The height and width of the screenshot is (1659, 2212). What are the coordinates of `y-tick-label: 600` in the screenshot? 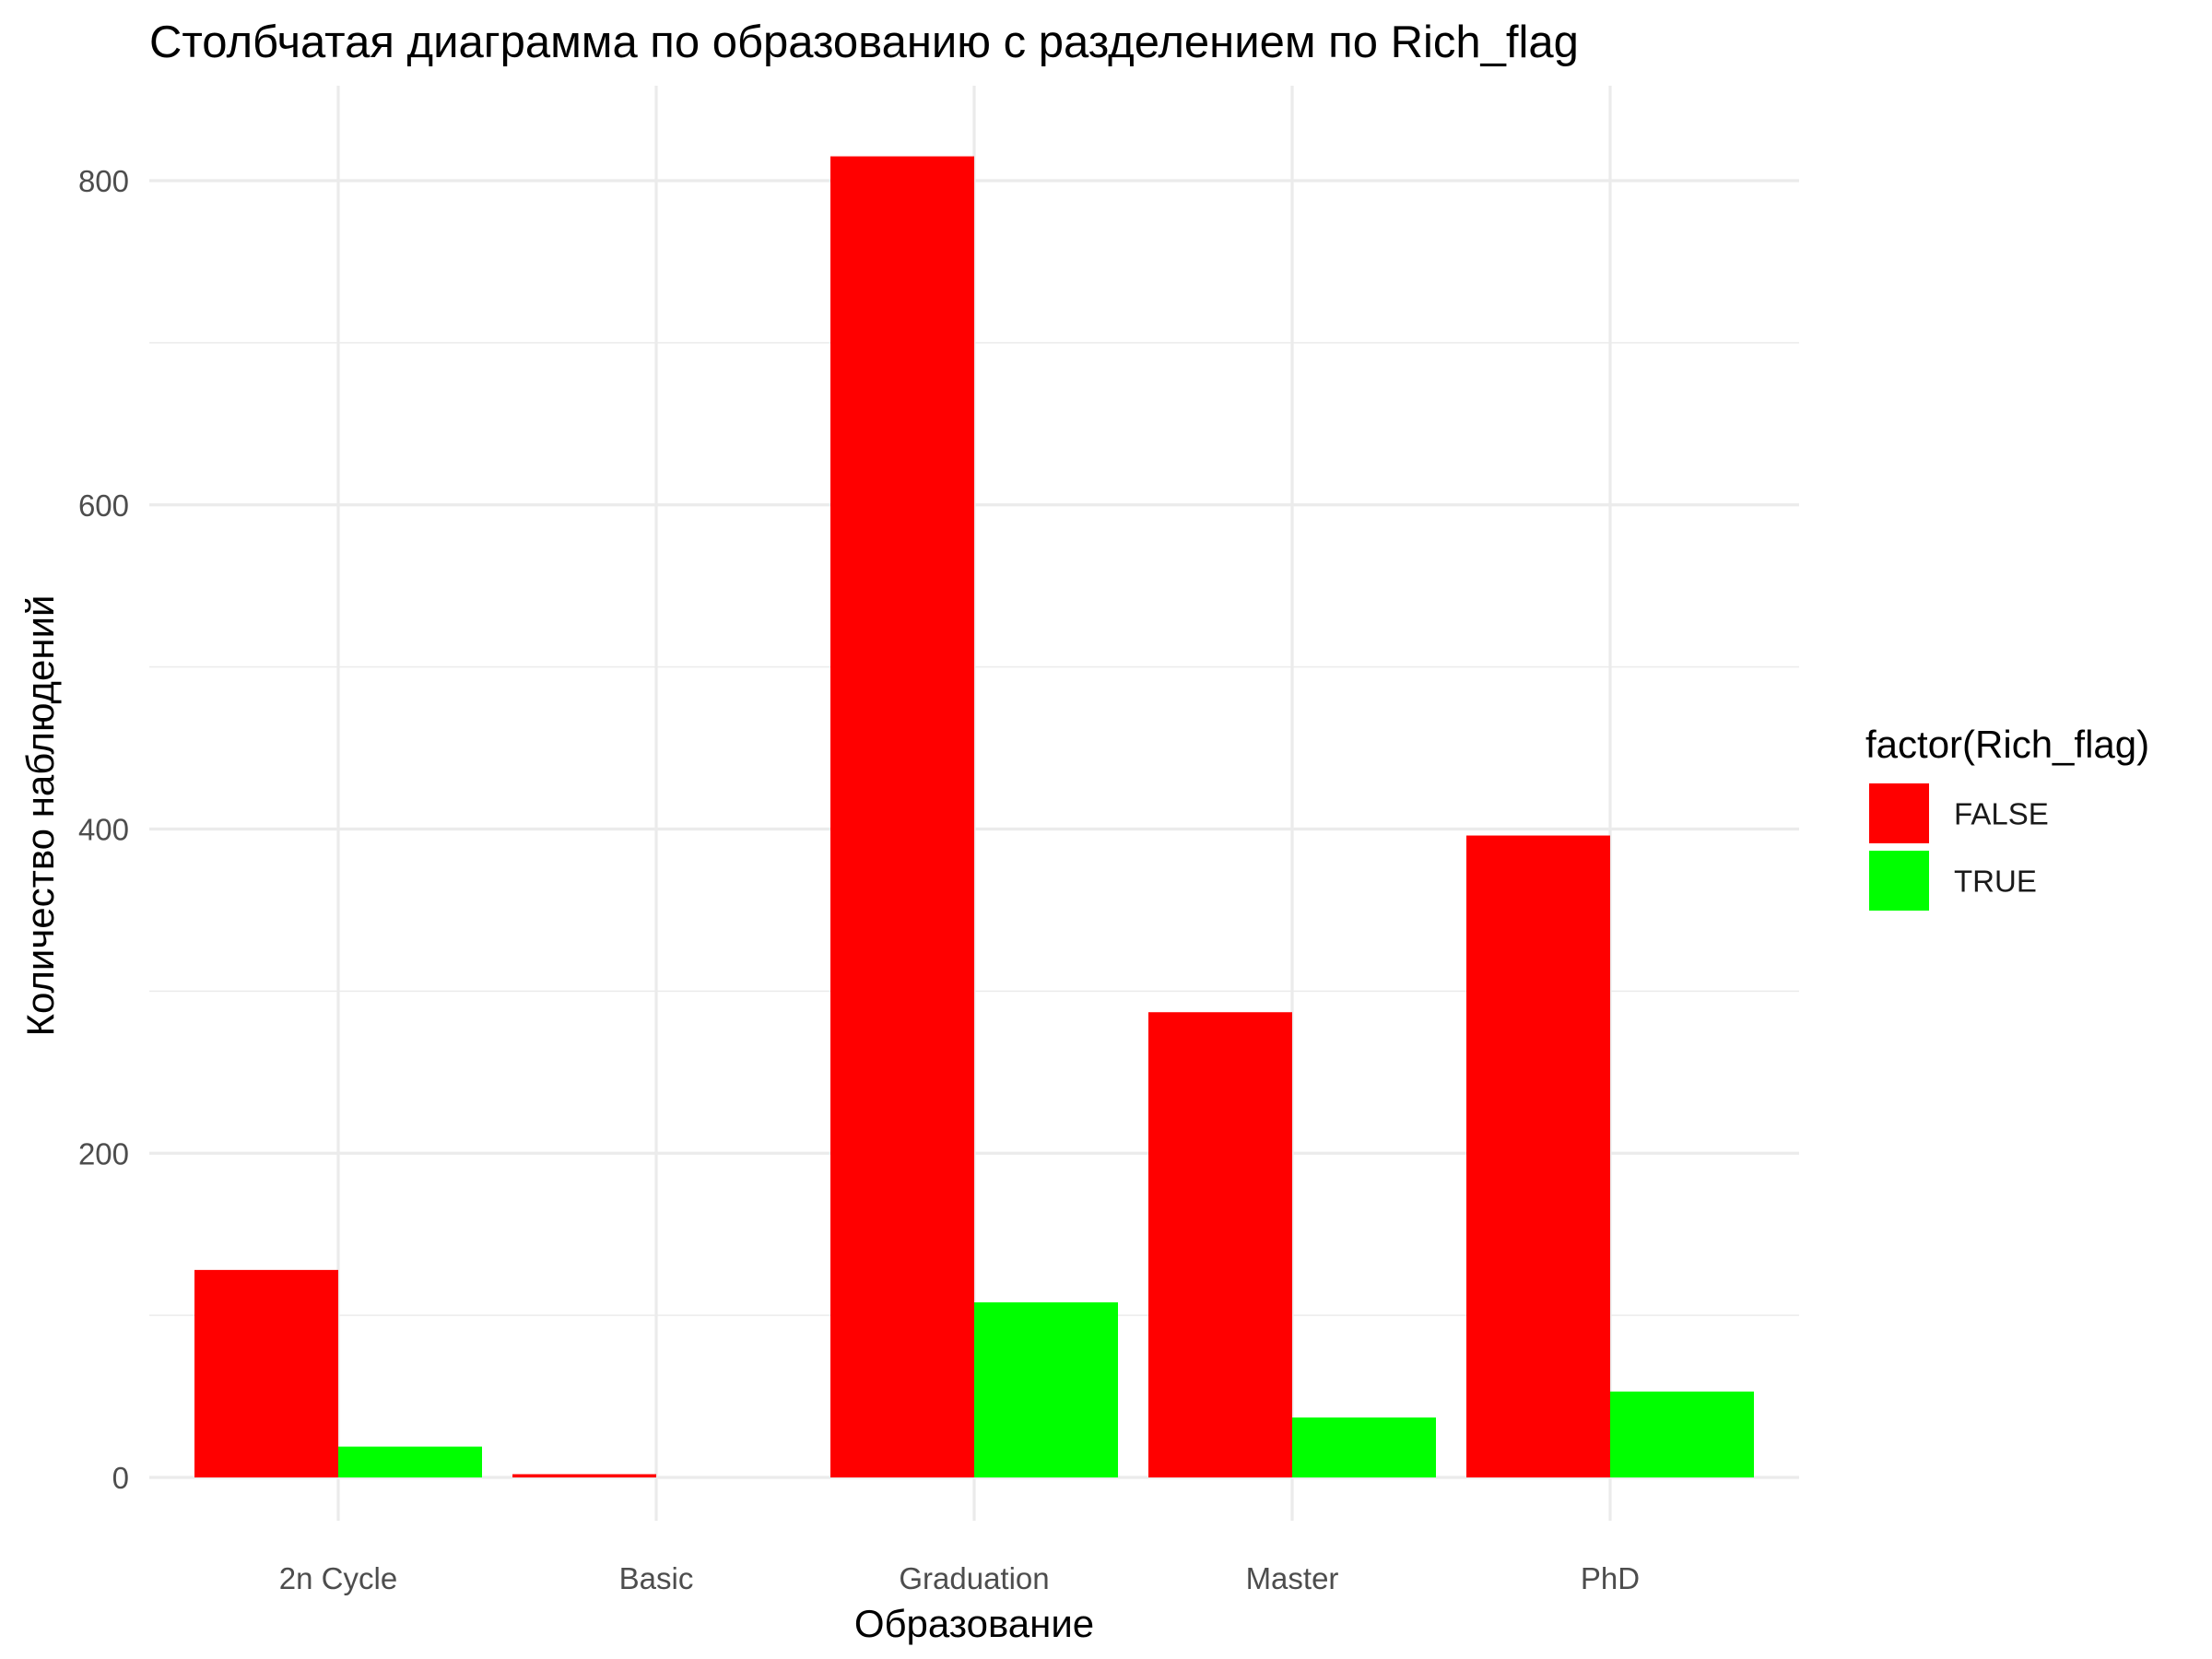 It's located at (103, 505).